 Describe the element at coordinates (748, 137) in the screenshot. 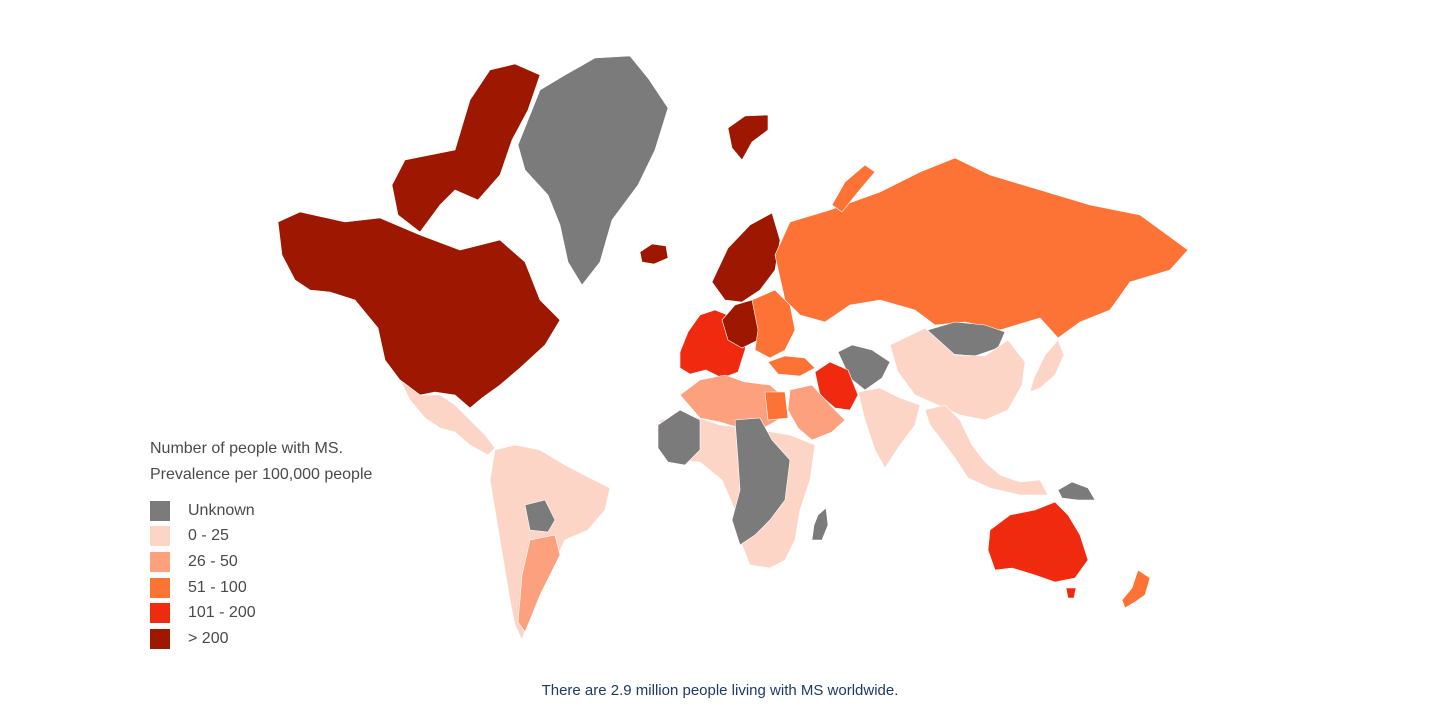

I see `region-svalbard` at that location.